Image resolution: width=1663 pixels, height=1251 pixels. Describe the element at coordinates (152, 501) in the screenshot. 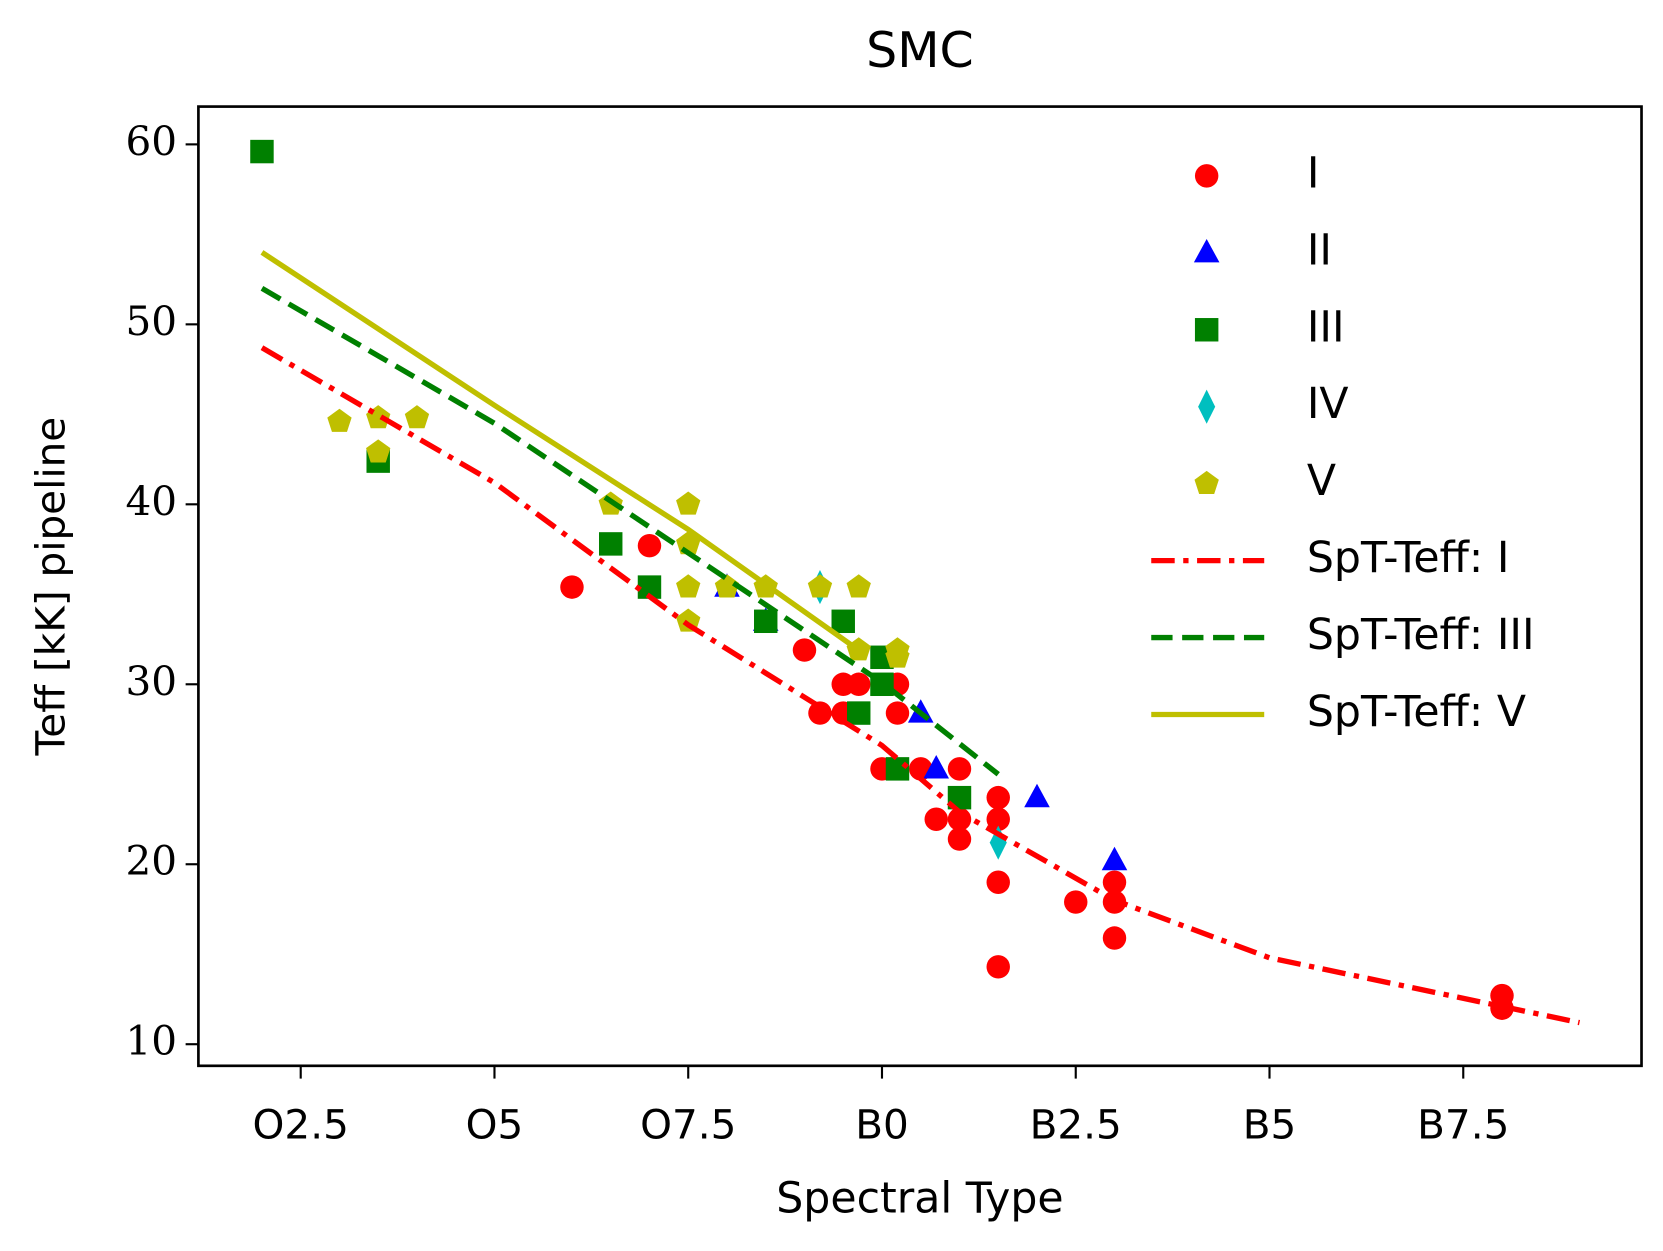

I see `y-tick-label: 40` at that location.